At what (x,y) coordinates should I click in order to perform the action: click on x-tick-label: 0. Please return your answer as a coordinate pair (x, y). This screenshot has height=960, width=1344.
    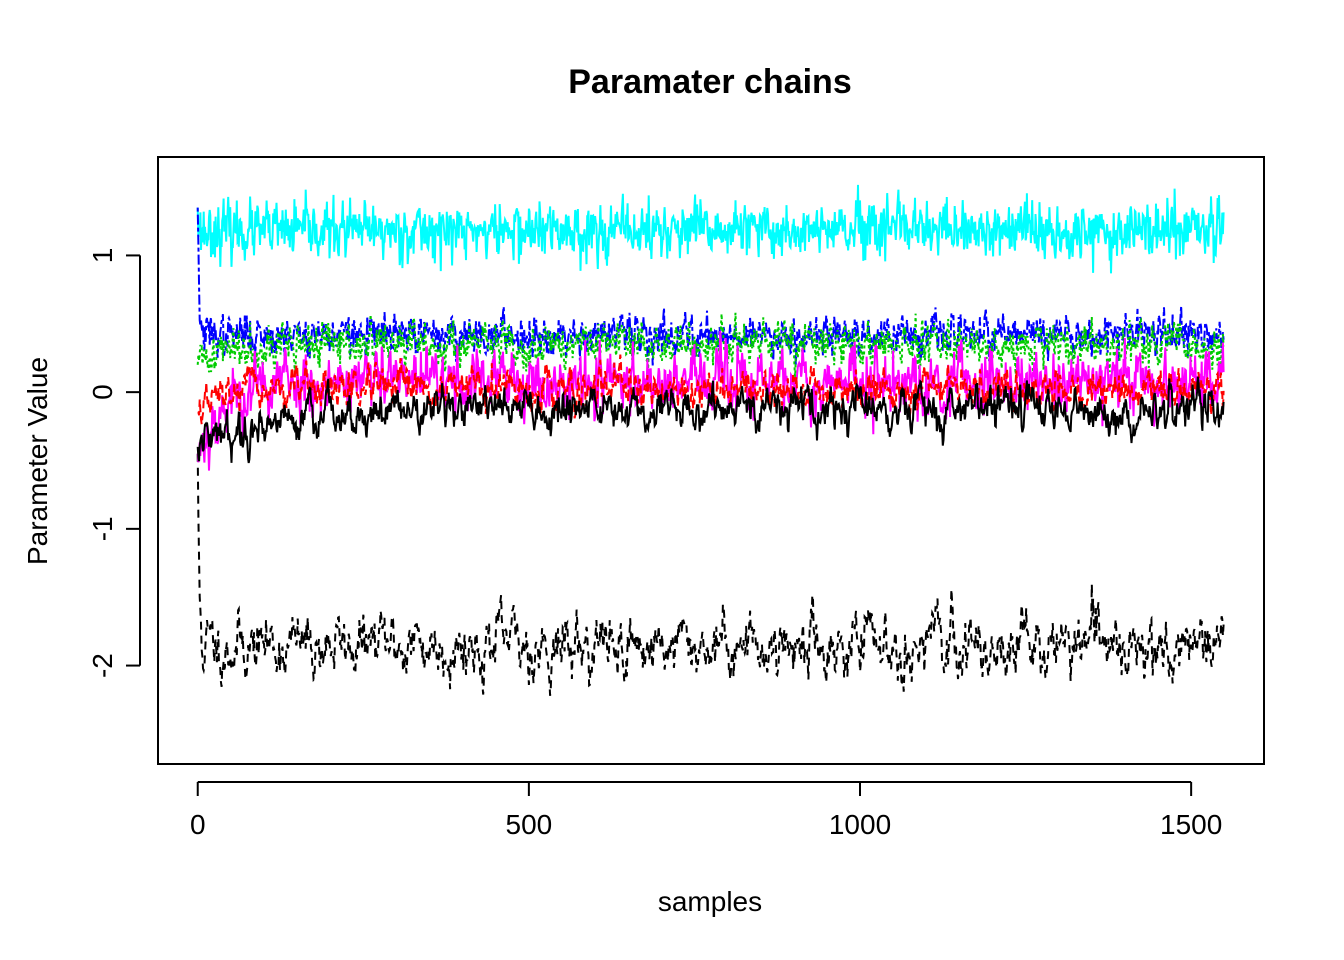
    Looking at the image, I should click on (198, 824).